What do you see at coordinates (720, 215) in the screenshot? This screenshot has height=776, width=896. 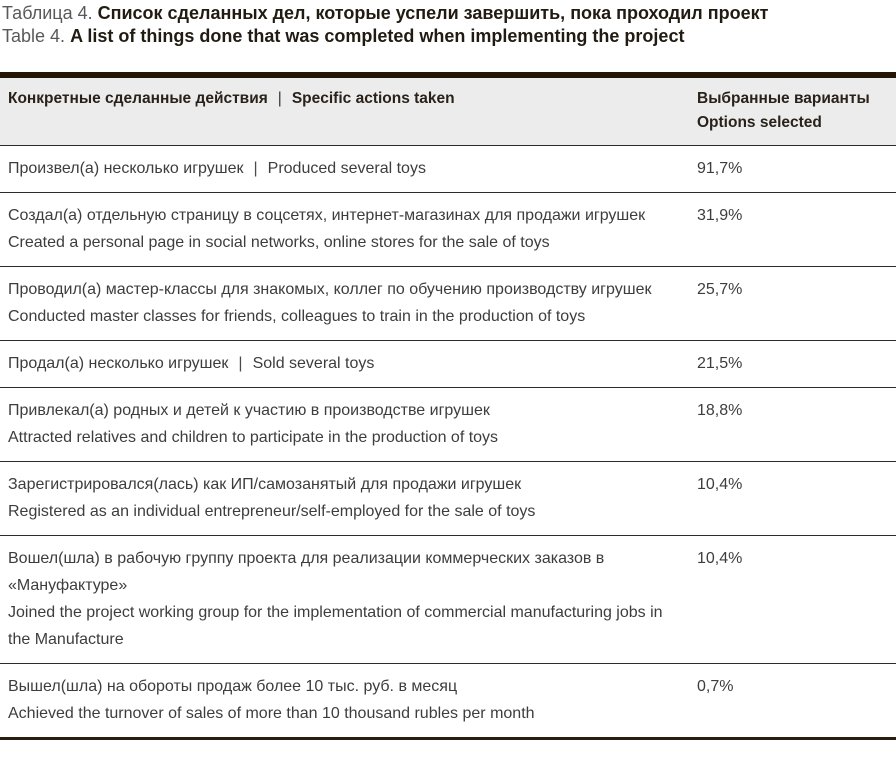 I see `percent-value: 31,9%` at bounding box center [720, 215].